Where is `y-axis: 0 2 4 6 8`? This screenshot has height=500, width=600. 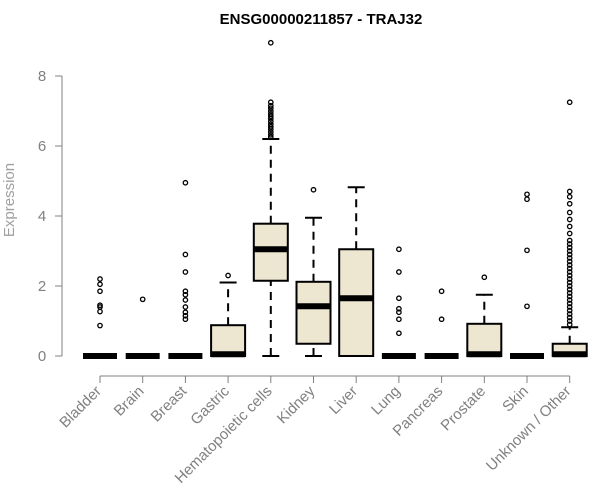 y-axis: 0 2 4 6 8 is located at coordinates (50, 216).